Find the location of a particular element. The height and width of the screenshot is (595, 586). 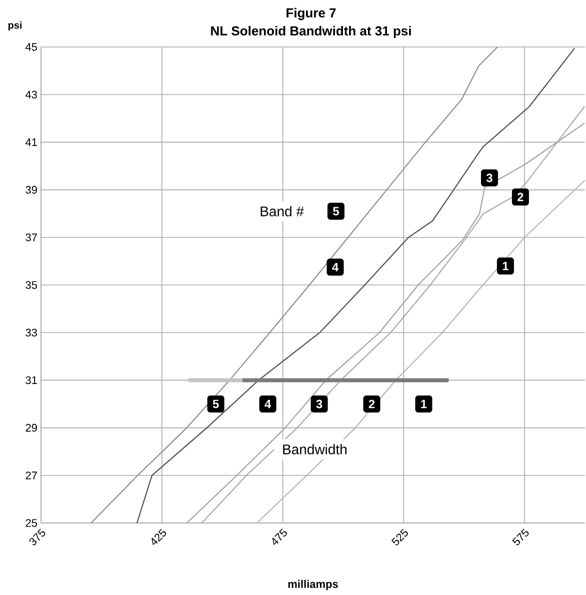

y-tick-label: 25 is located at coordinates (32, 523).